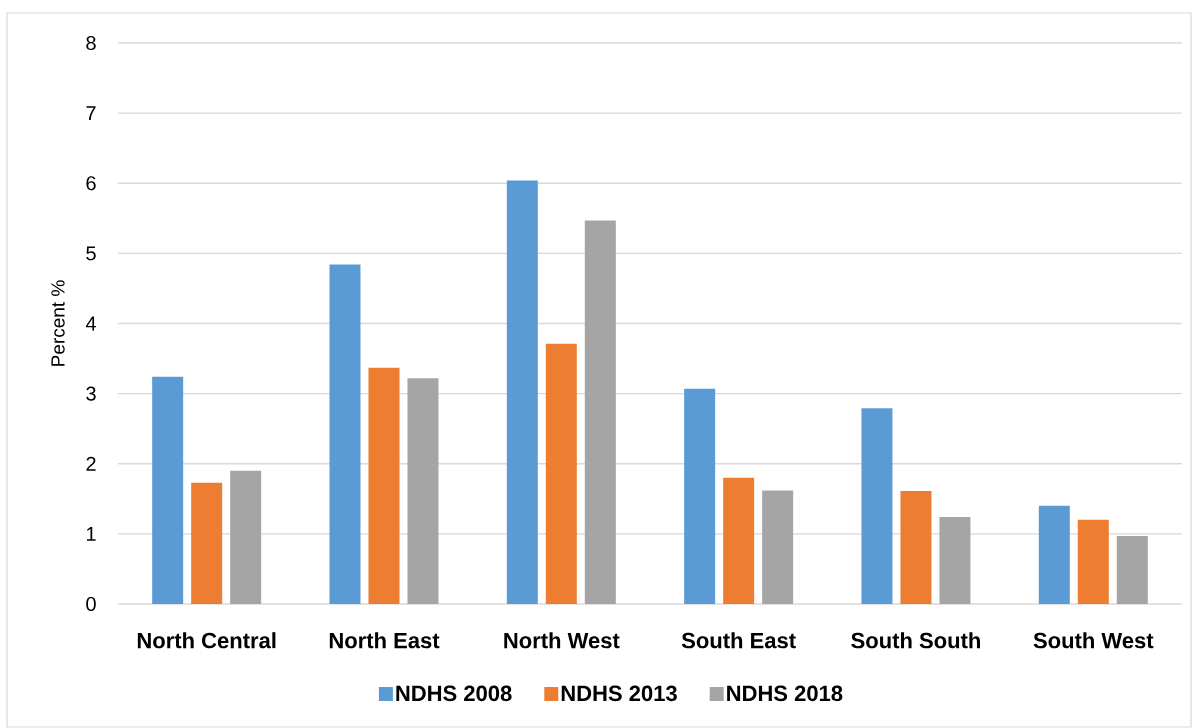 This screenshot has width=1198, height=728. What do you see at coordinates (91, 183) in the screenshot?
I see `y-tick-label: 6` at bounding box center [91, 183].